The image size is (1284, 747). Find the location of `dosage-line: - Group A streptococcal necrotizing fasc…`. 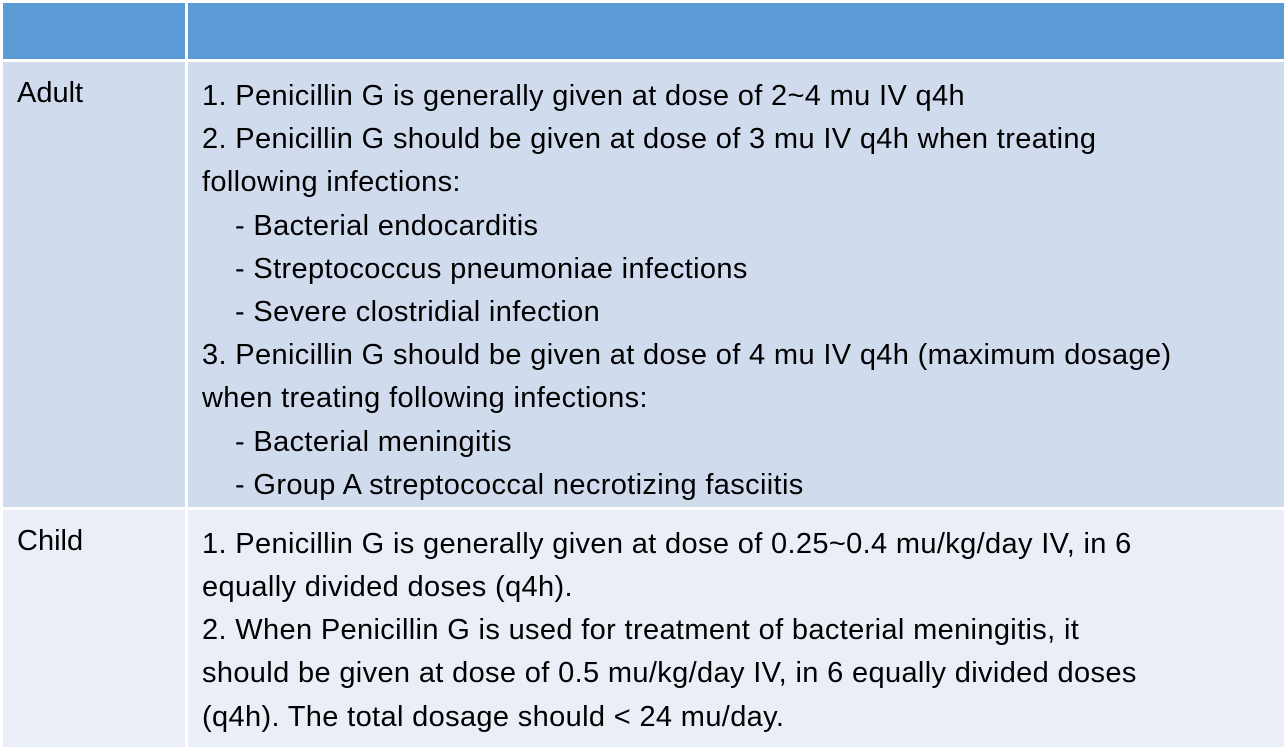

dosage-line: - Group A streptococcal necrotizing fasc… is located at coordinates (740, 485).